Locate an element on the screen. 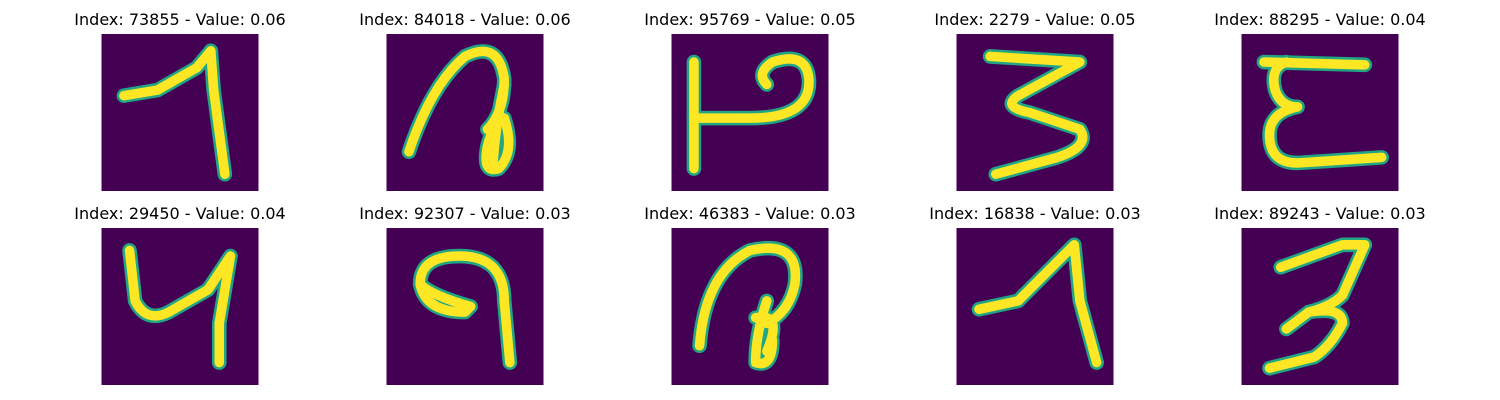  image-panel-5: Index: 88295 - Value: 0.04 is located at coordinates (1320, 95).